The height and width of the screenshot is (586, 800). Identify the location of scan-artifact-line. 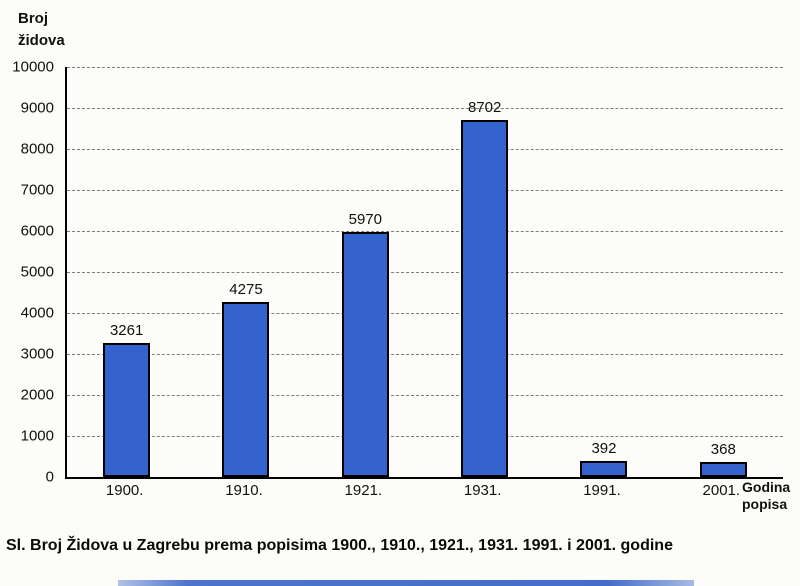
(406, 583).